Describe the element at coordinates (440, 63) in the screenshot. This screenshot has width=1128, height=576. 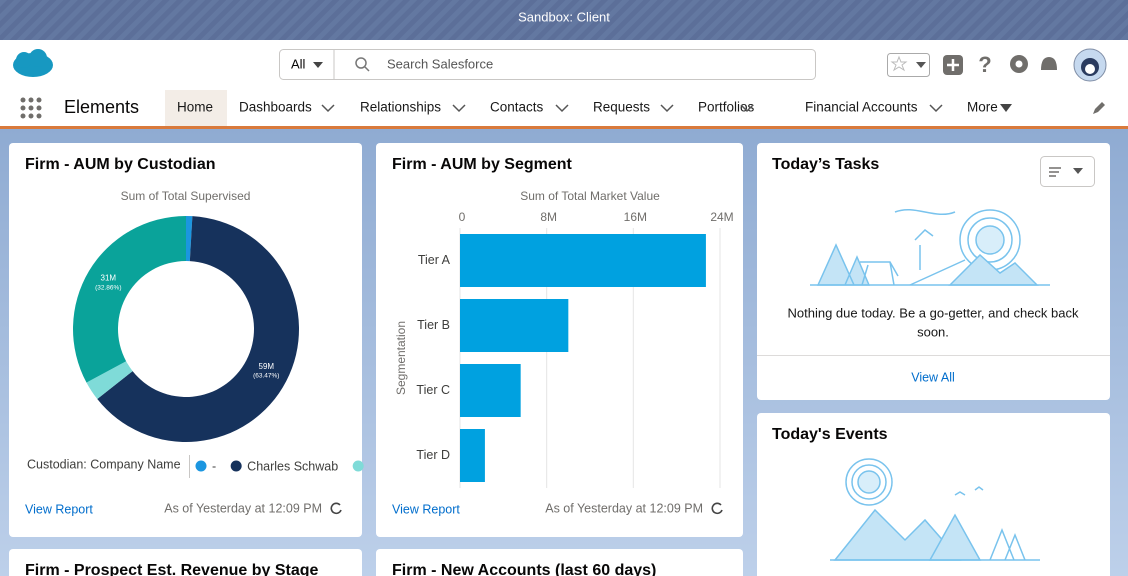
I see `search-placeholder: Search Salesforce` at that location.